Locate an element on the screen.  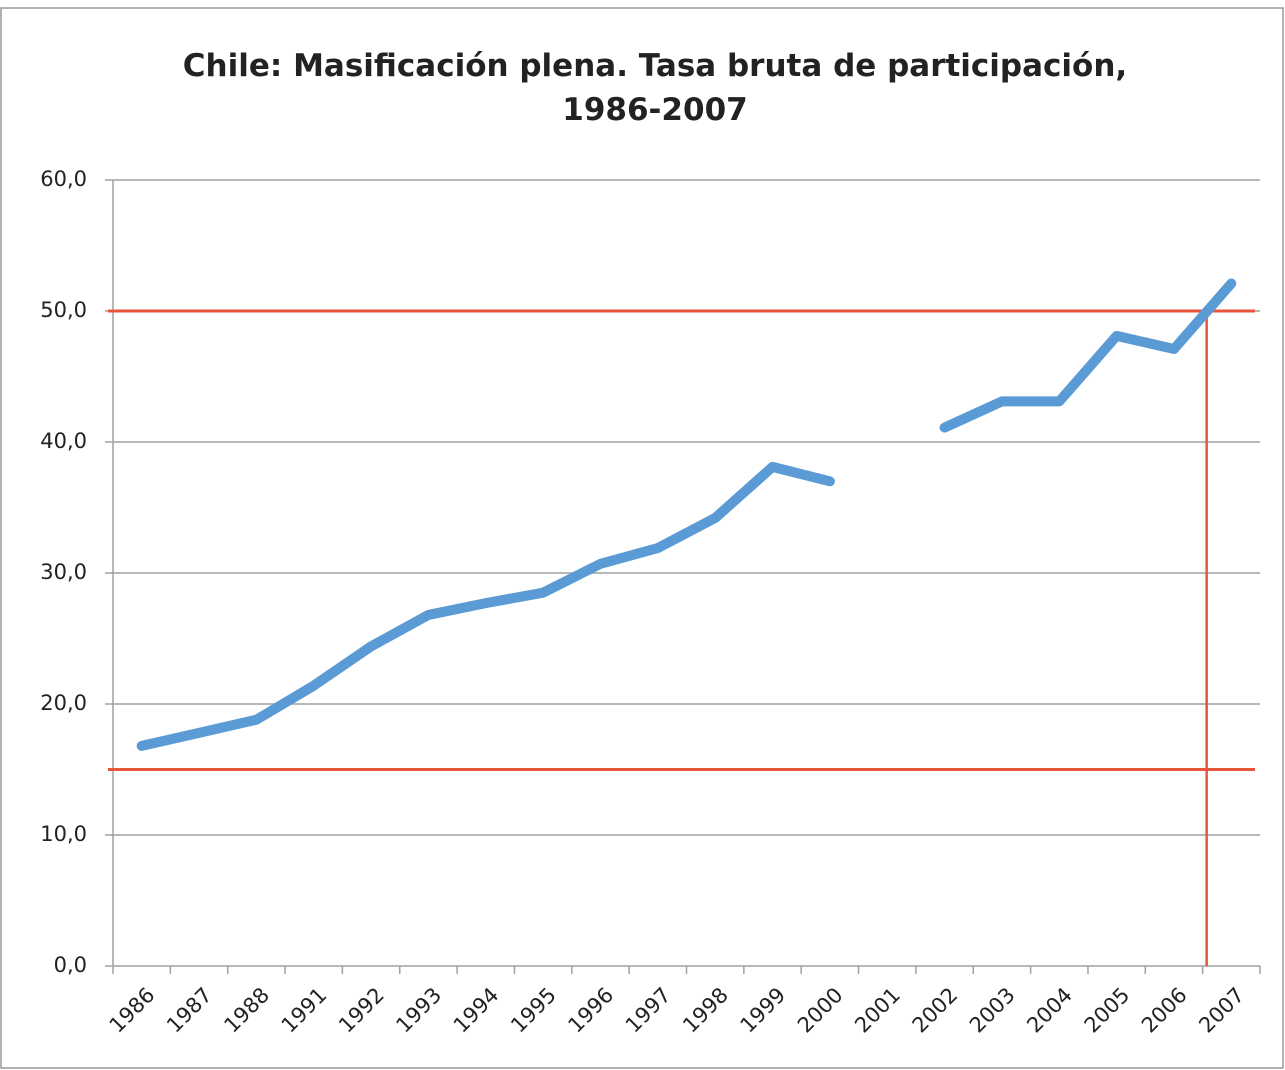
x-tick-label: 1996 is located at coordinates (590, 1010).